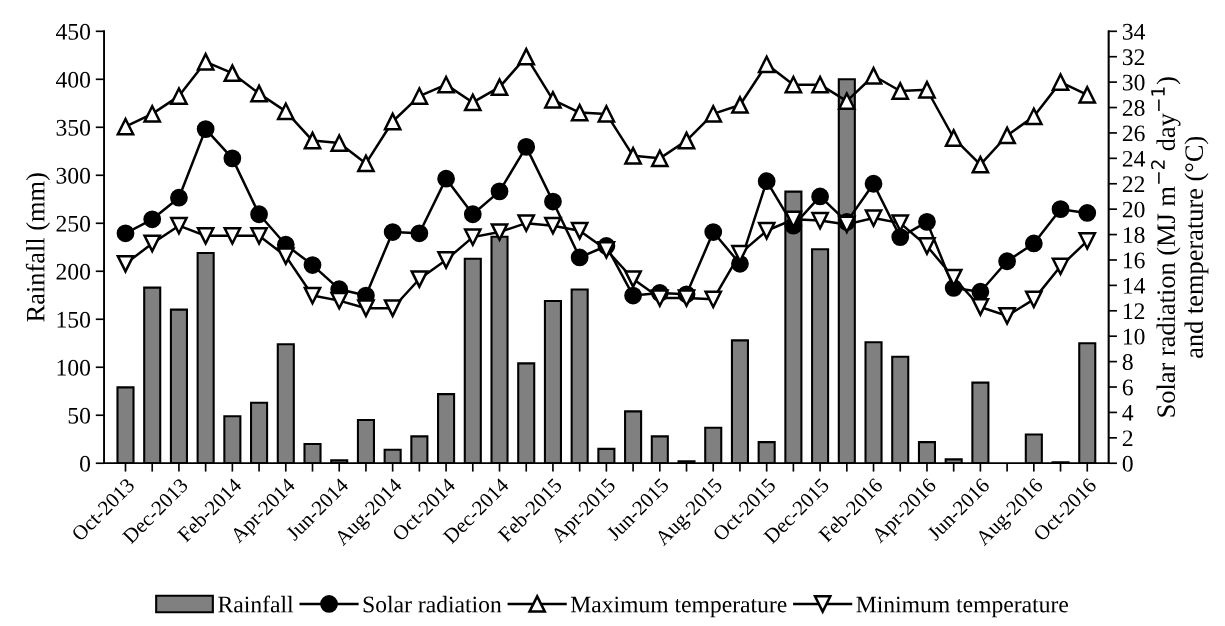 The width and height of the screenshot is (1225, 626). Describe the element at coordinates (1133, 108) in the screenshot. I see `y2-tick-label: 28` at that location.